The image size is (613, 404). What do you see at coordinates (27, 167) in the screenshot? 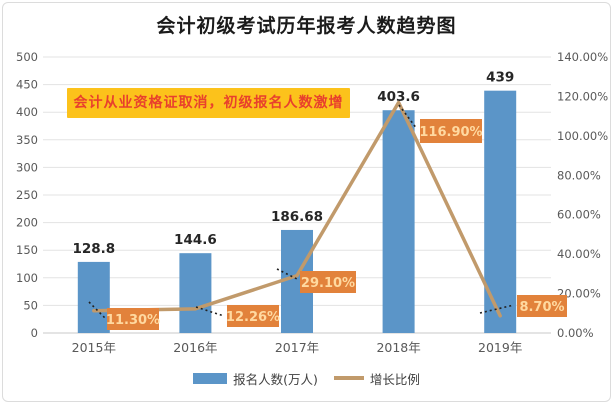
I see `left-axis-tick-label: 300` at bounding box center [27, 167].